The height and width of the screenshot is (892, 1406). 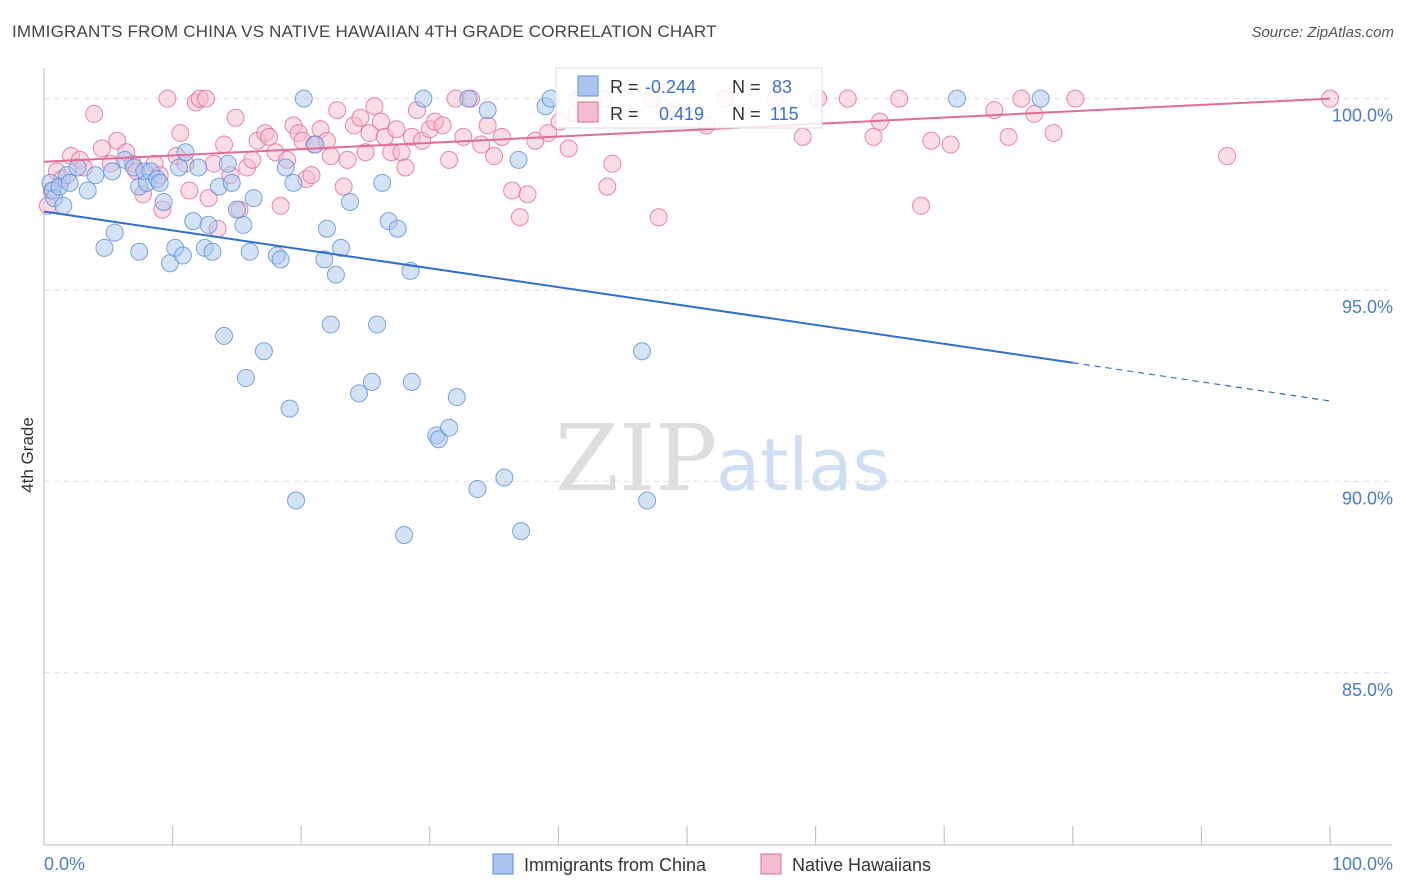 I want to click on watermark-zip: ZIP, so click(x=636, y=458).